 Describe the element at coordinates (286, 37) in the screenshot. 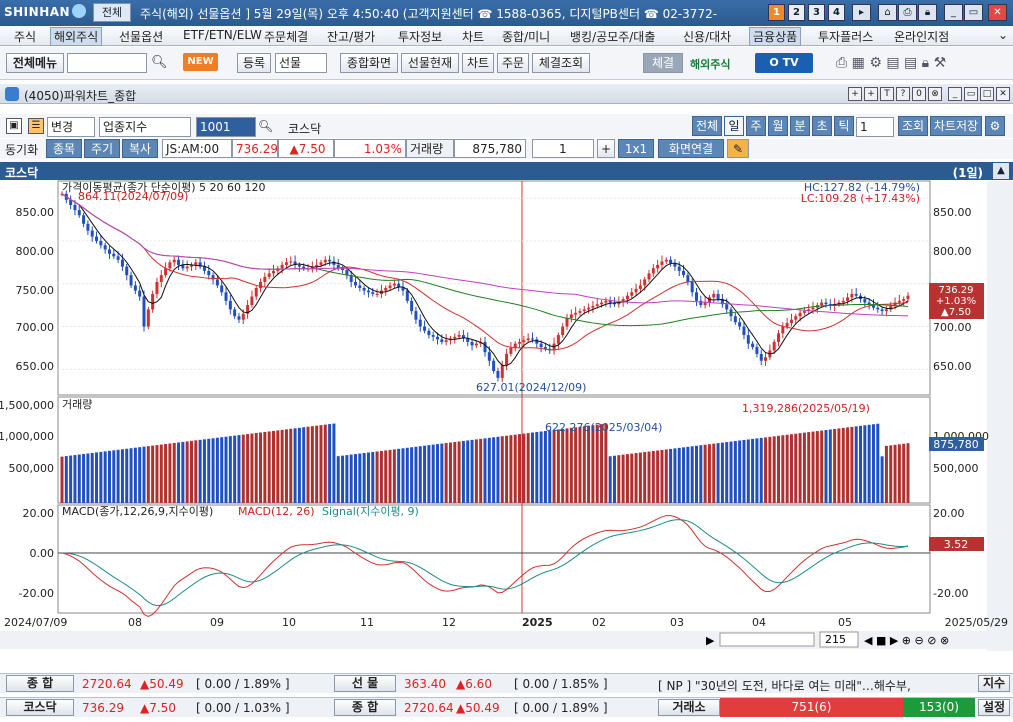

I see `menu-item: 주문체결` at that location.